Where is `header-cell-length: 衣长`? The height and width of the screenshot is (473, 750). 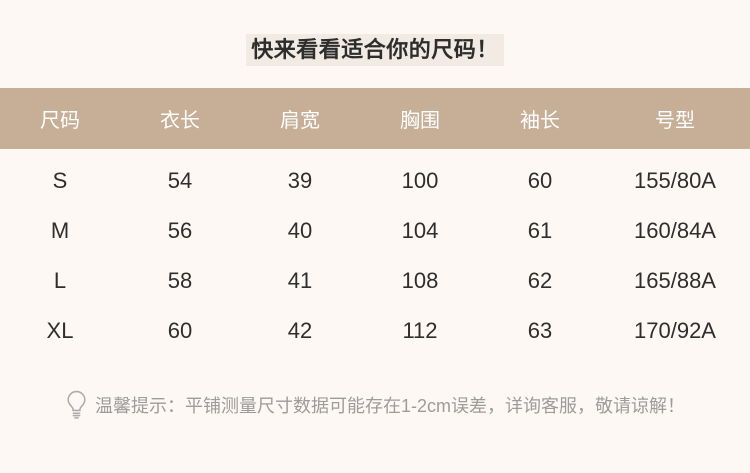
header-cell-length: 衣长 is located at coordinates (180, 121).